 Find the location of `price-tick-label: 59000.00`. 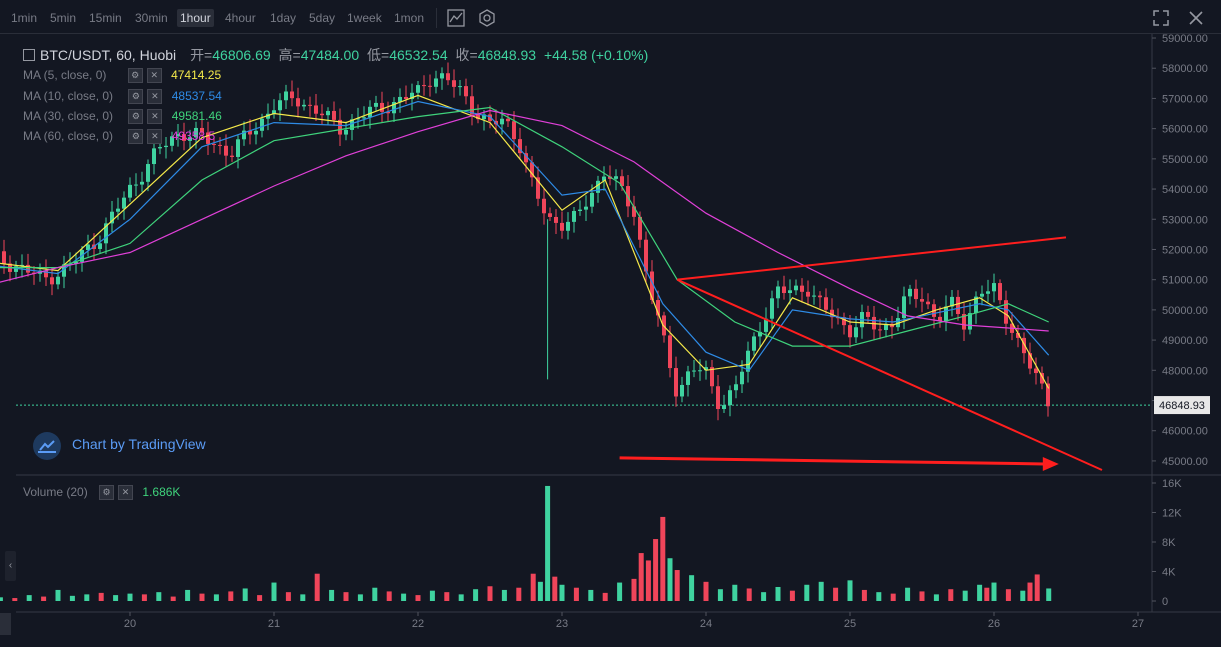

price-tick-label: 59000.00 is located at coordinates (1185, 39).